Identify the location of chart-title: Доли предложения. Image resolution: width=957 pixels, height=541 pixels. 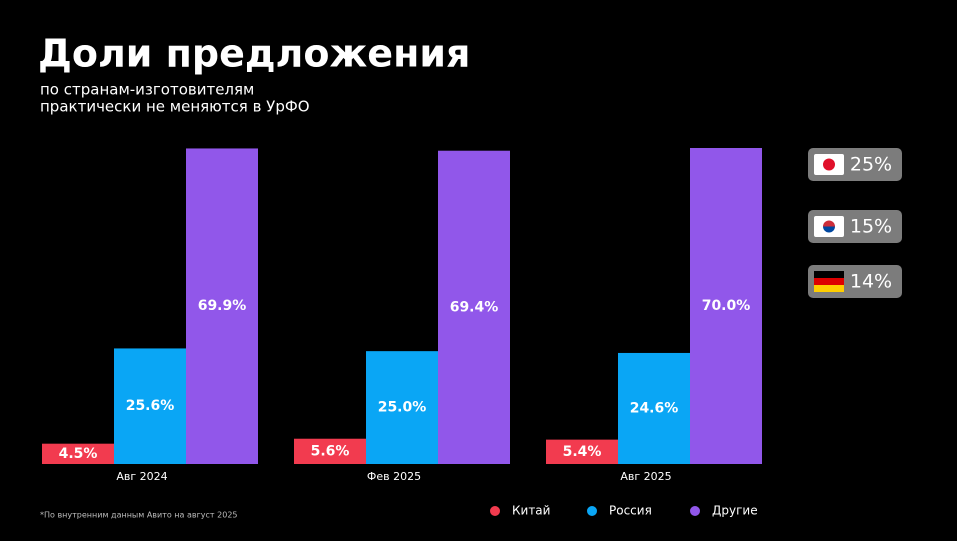
(254, 54).